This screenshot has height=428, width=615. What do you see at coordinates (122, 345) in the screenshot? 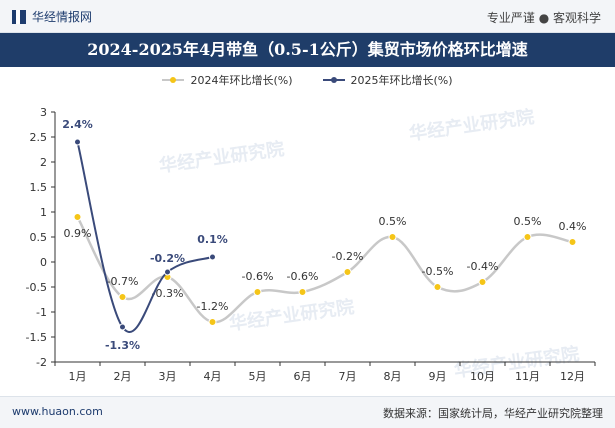
I see `data-label-2025: -1.3%` at bounding box center [122, 345].